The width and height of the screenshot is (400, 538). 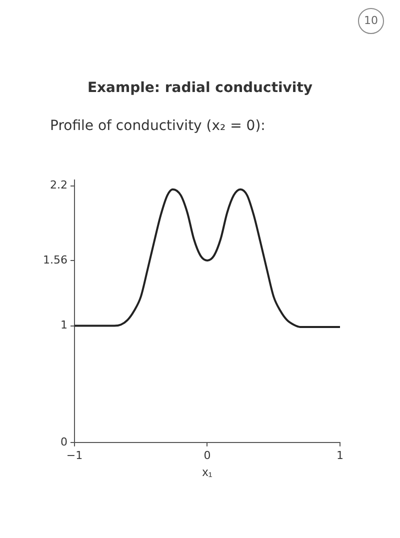 I want to click on x-axis-title: x₁, so click(x=207, y=472).